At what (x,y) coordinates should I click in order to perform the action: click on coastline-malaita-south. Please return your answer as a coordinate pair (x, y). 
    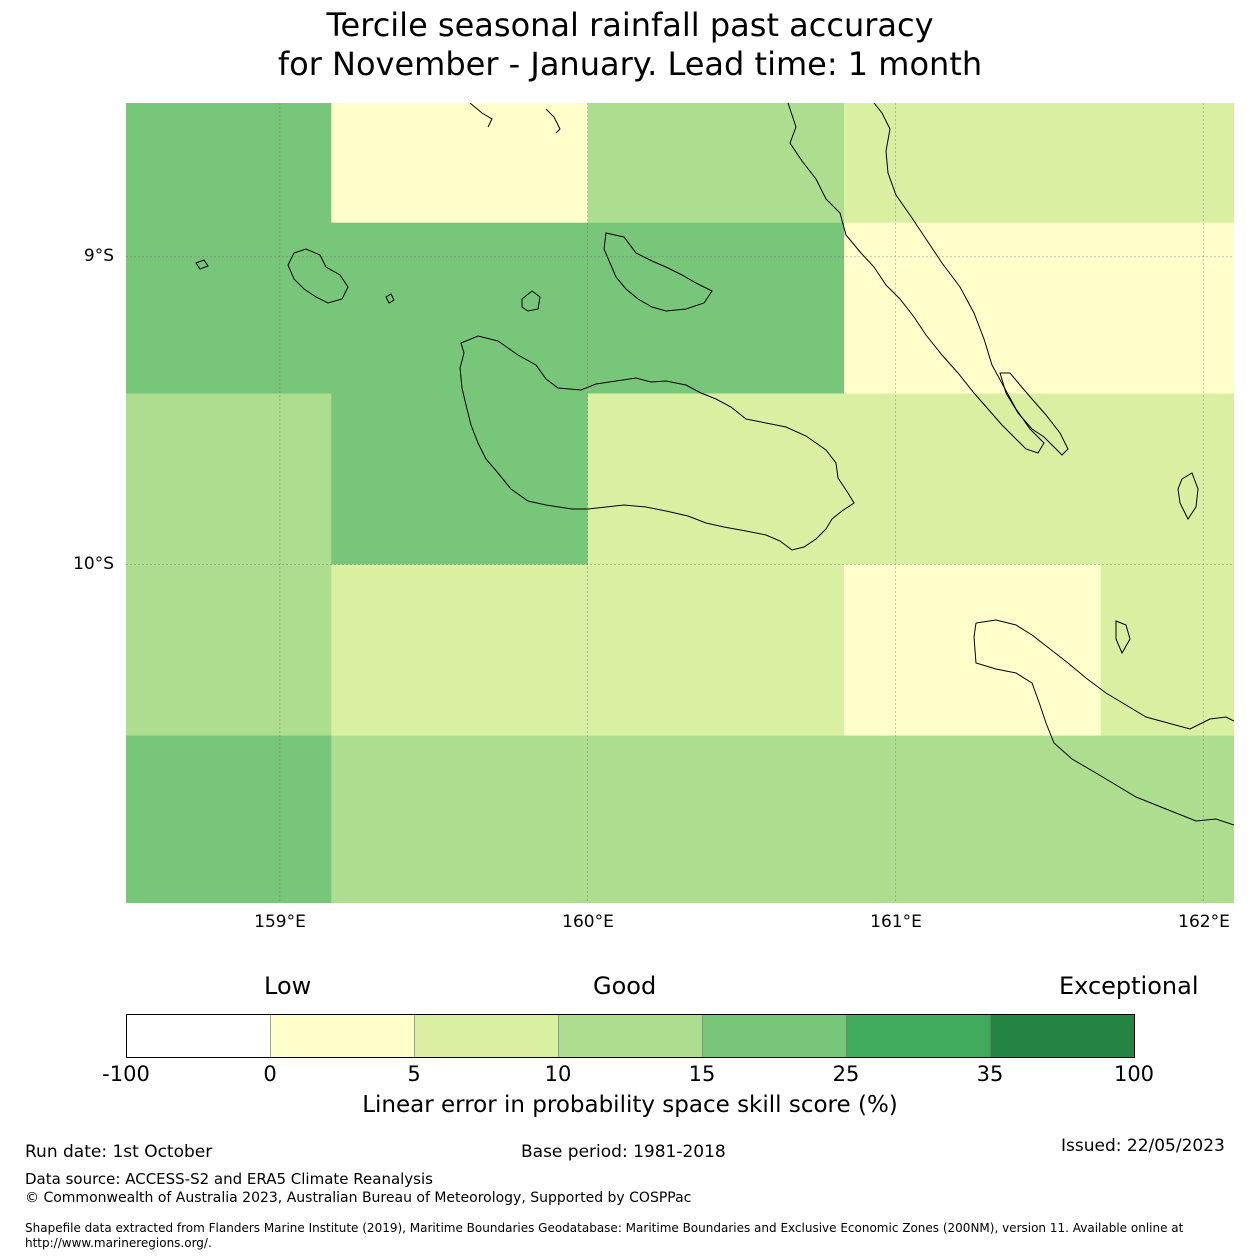
    Looking at the image, I should click on (1034, 414).